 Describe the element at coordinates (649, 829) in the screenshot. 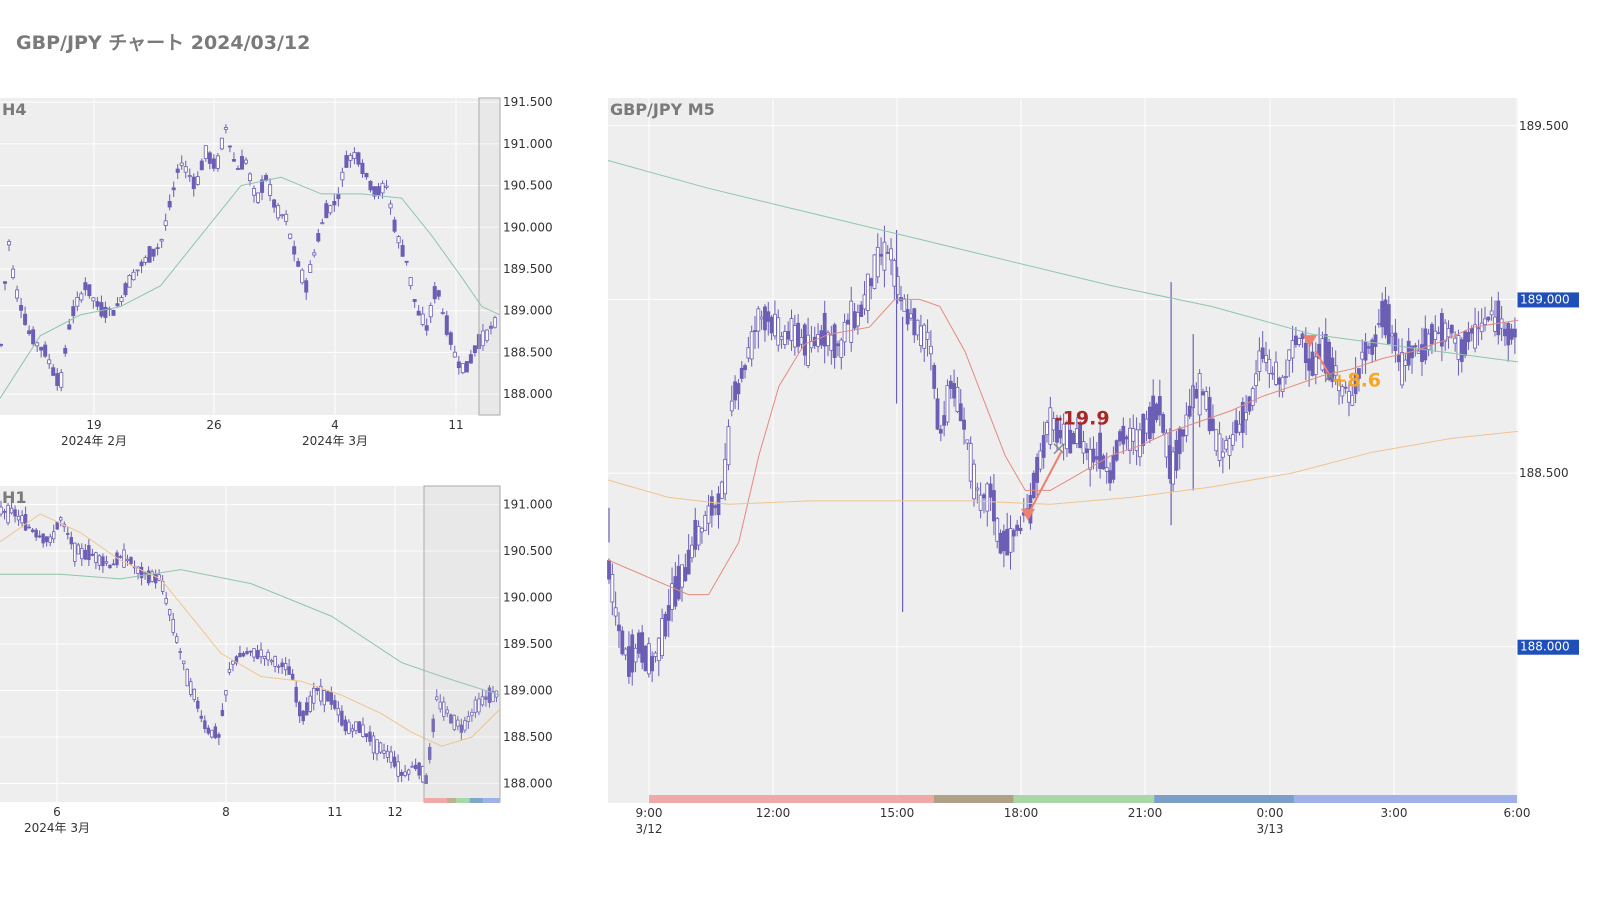

I see `m5-x-tick-sublabel: 3/12` at that location.